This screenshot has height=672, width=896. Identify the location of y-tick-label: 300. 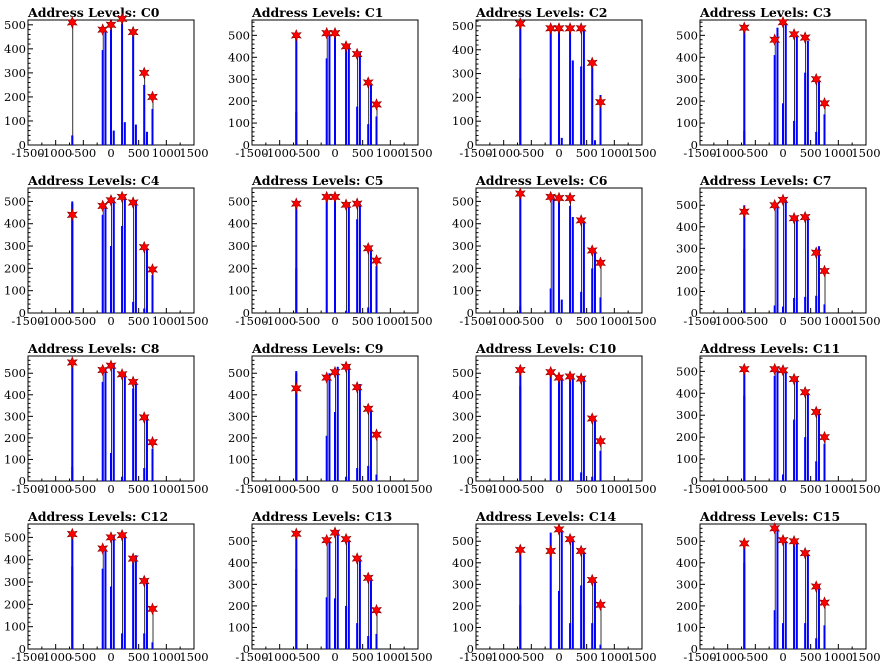
(463, 416).